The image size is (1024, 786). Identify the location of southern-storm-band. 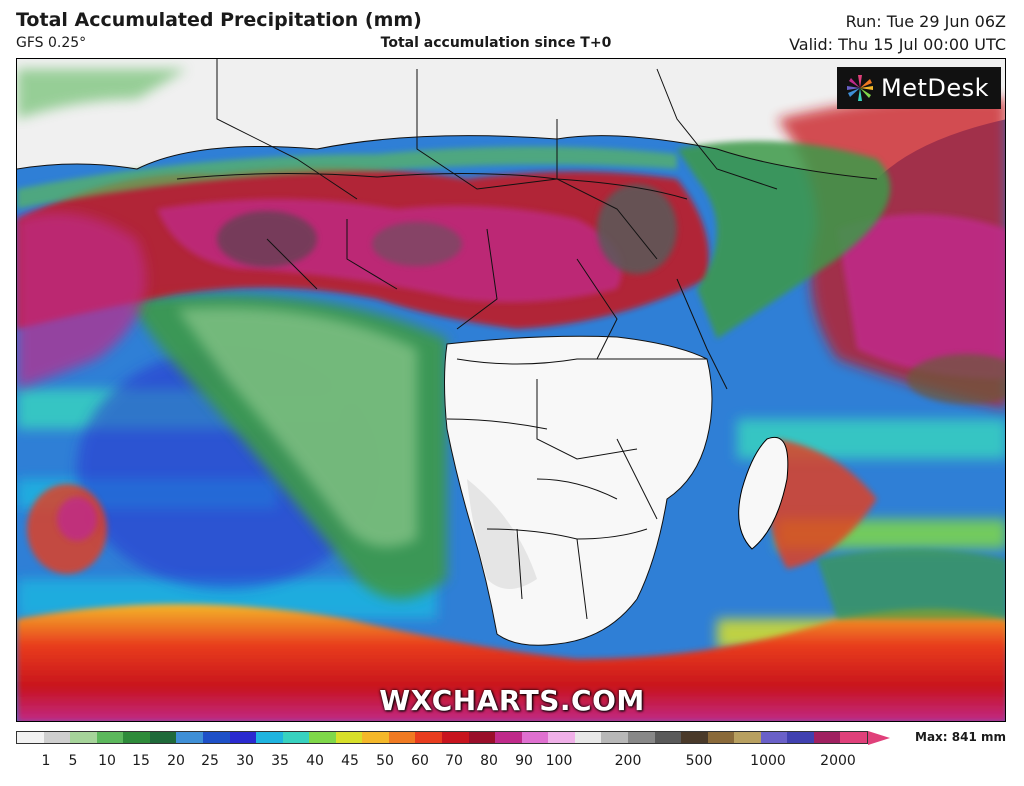
(511, 662).